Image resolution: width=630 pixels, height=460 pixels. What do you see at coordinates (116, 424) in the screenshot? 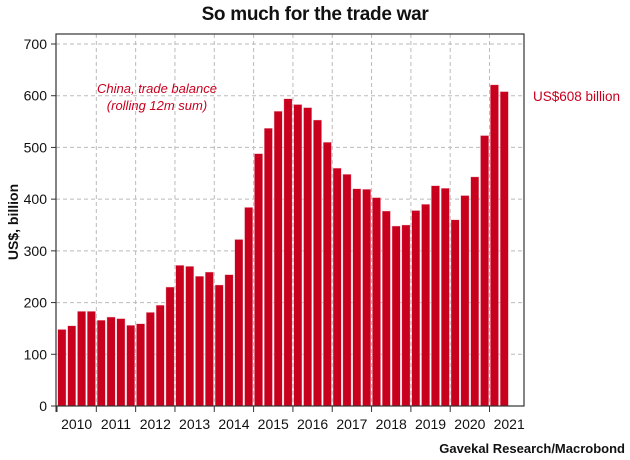
I see `x-tick-label: 2011` at bounding box center [116, 424].